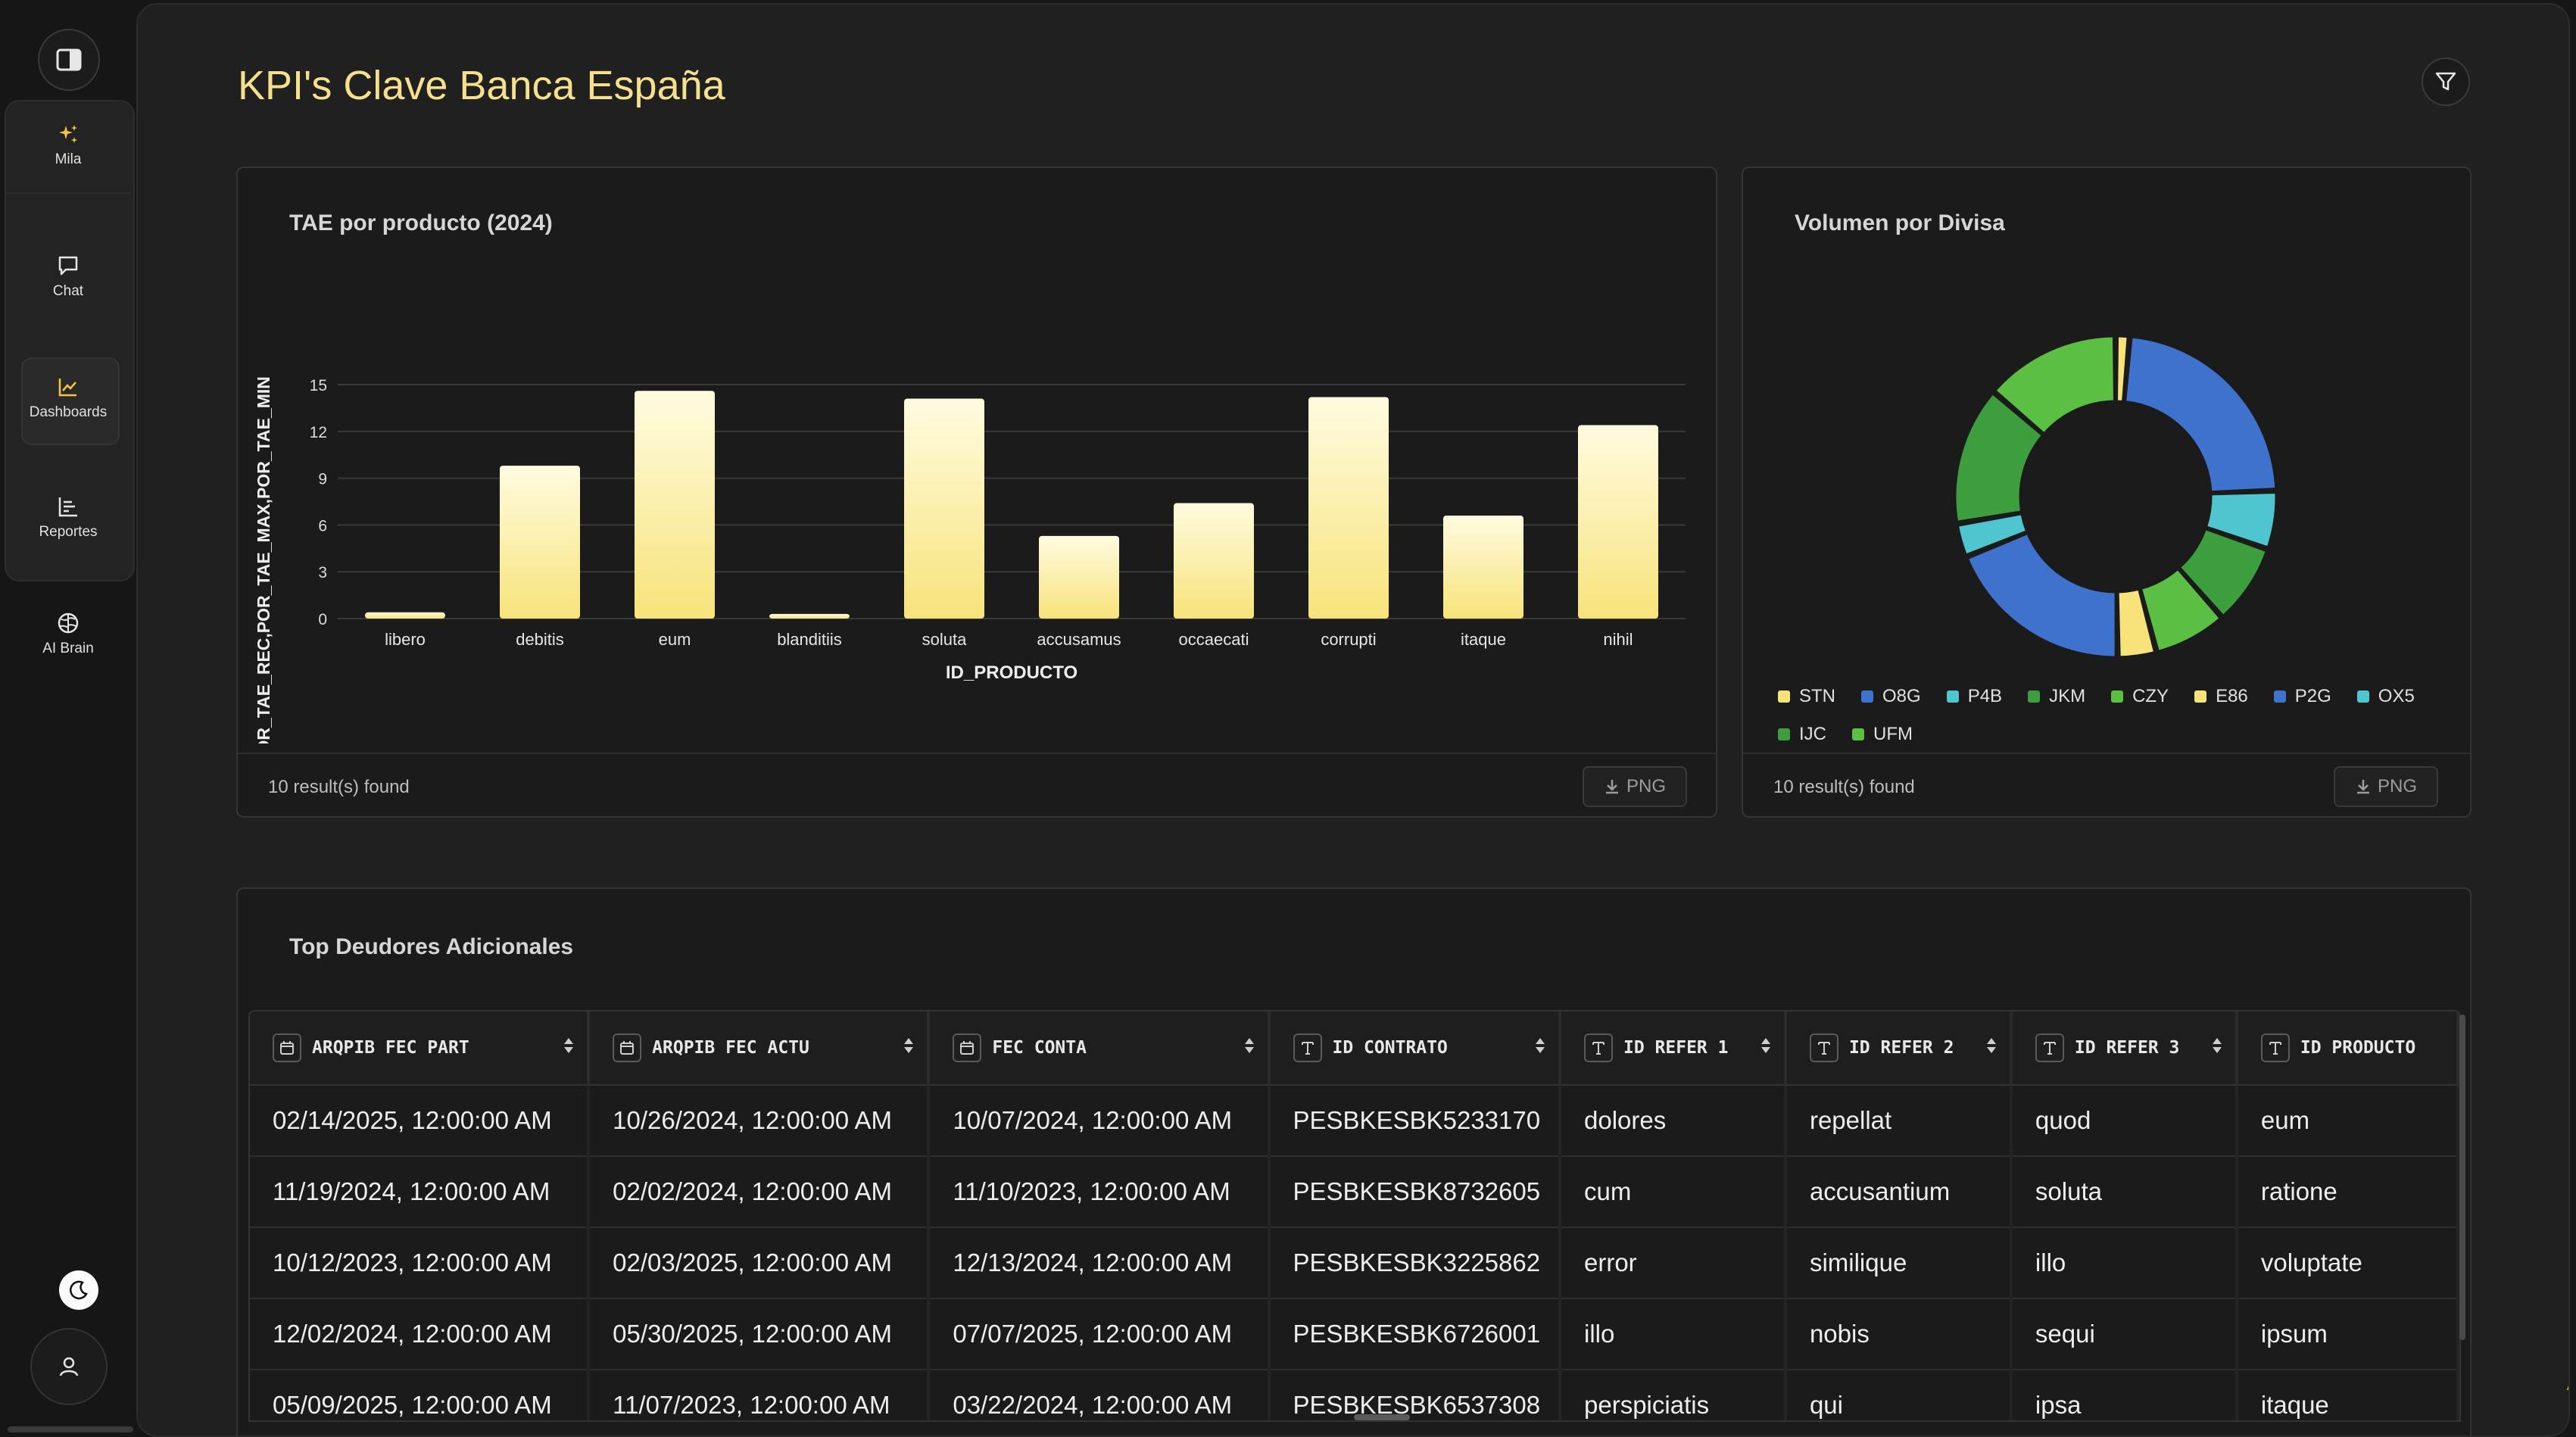 The height and width of the screenshot is (1437, 2576). I want to click on legend-item-ox5: OX5, so click(2385, 696).